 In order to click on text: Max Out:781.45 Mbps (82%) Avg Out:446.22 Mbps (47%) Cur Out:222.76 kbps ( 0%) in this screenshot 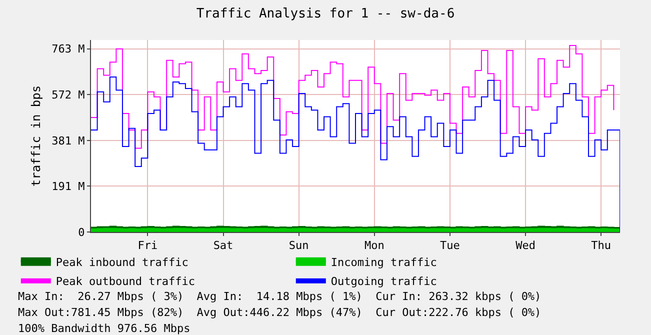, I will do `click(280, 312)`.